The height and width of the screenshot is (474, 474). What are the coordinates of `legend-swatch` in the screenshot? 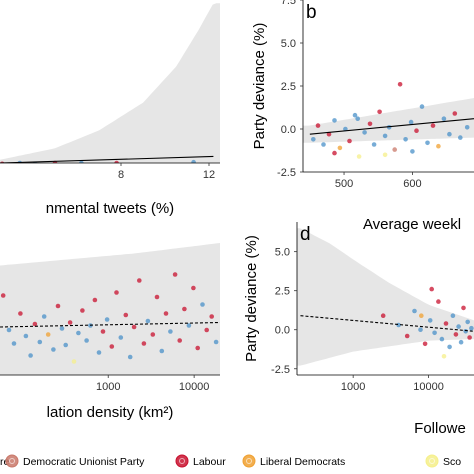 It's located at (12, 461).